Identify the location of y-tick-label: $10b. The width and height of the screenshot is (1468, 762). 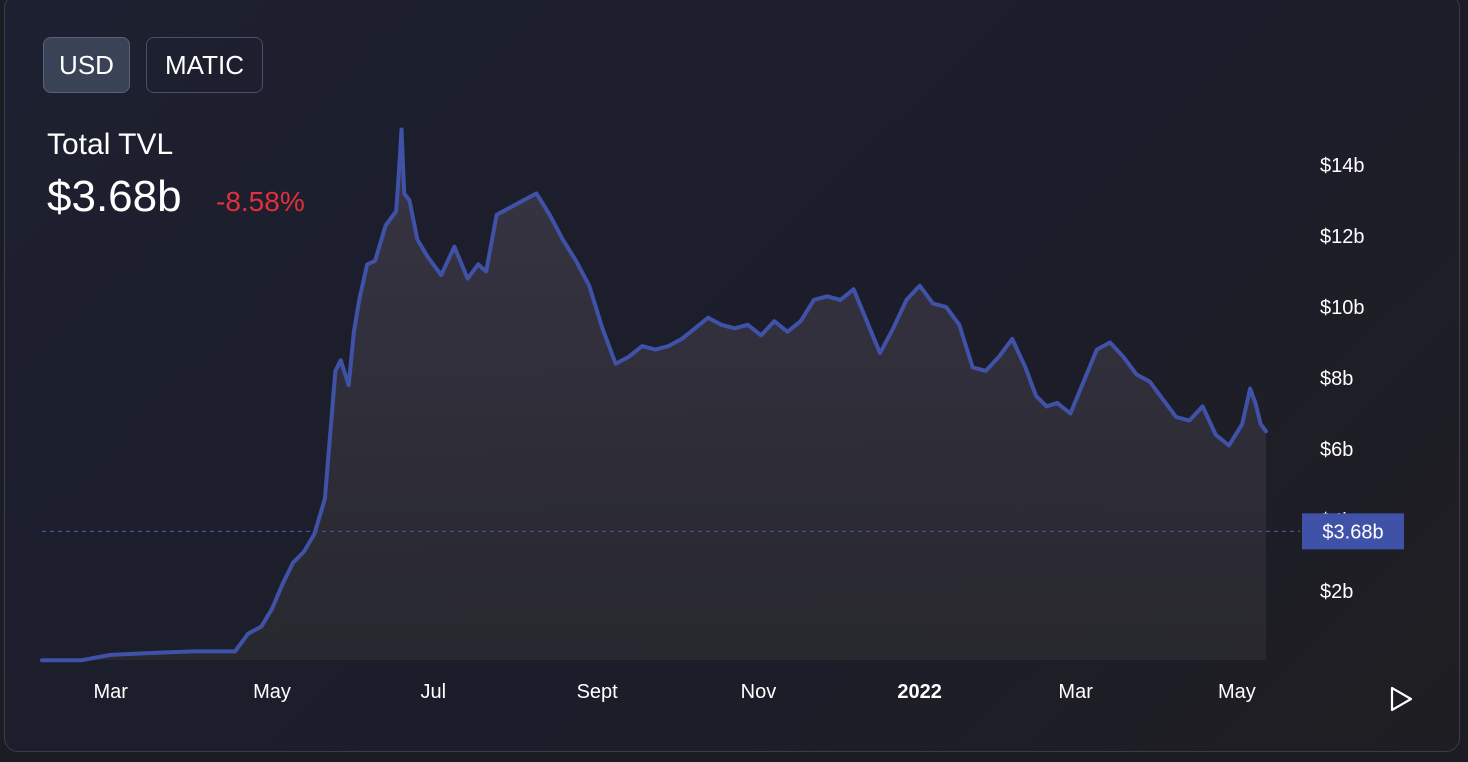
(1342, 308).